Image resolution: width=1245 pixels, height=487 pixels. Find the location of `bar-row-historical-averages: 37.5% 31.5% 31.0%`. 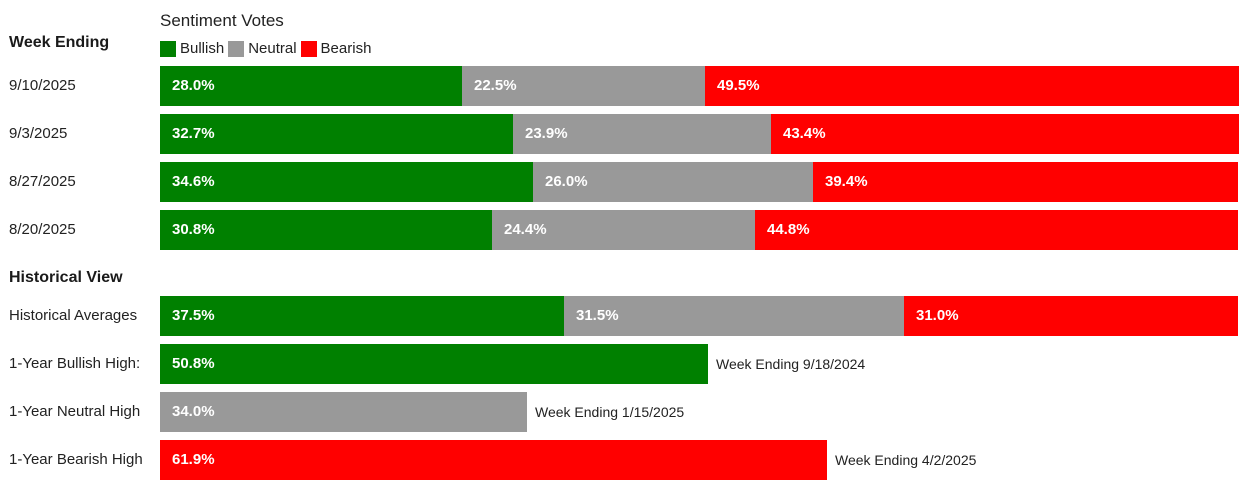

bar-row-historical-averages: 37.5% 31.5% 31.0% is located at coordinates (699, 316).